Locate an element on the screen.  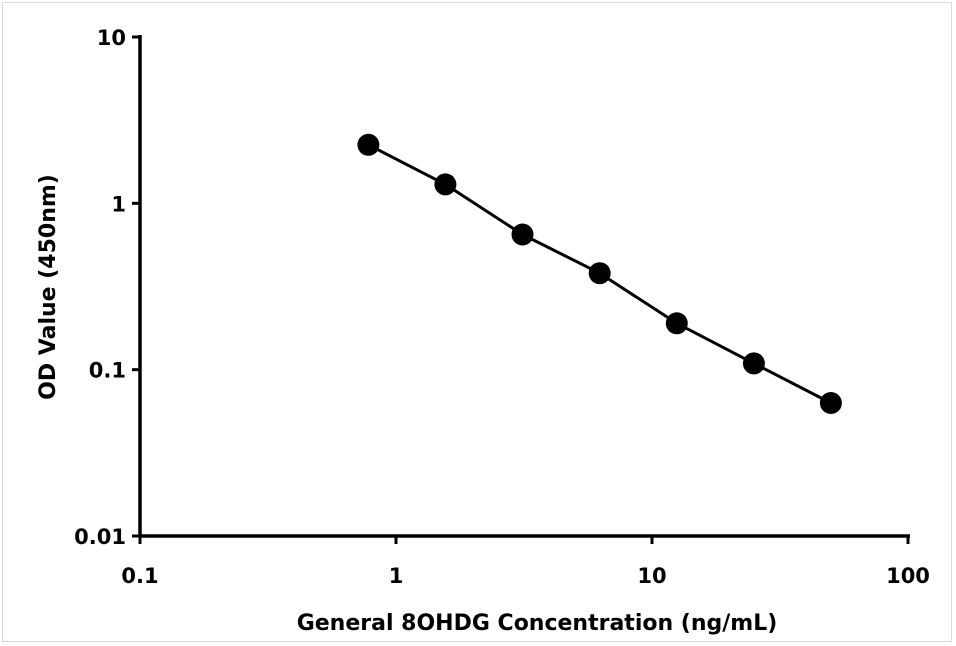
y-tick-label: 1 is located at coordinates (118, 204).